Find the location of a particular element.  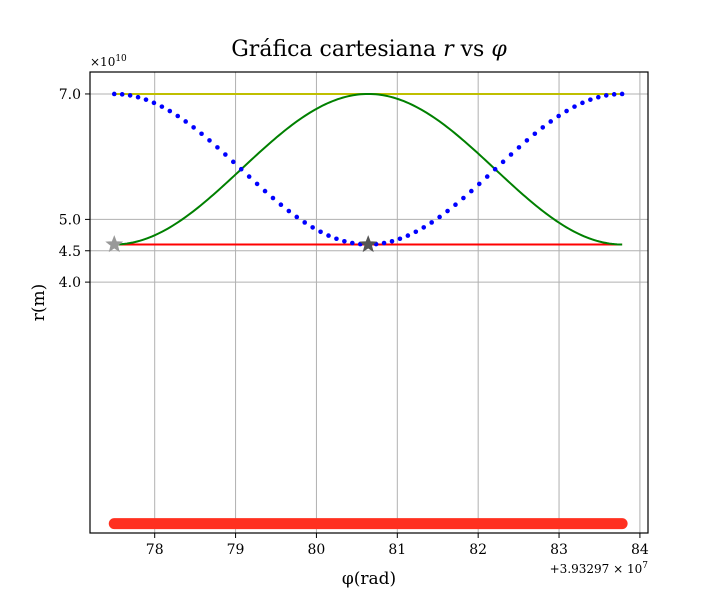

title-part: r is located at coordinates (449, 49).